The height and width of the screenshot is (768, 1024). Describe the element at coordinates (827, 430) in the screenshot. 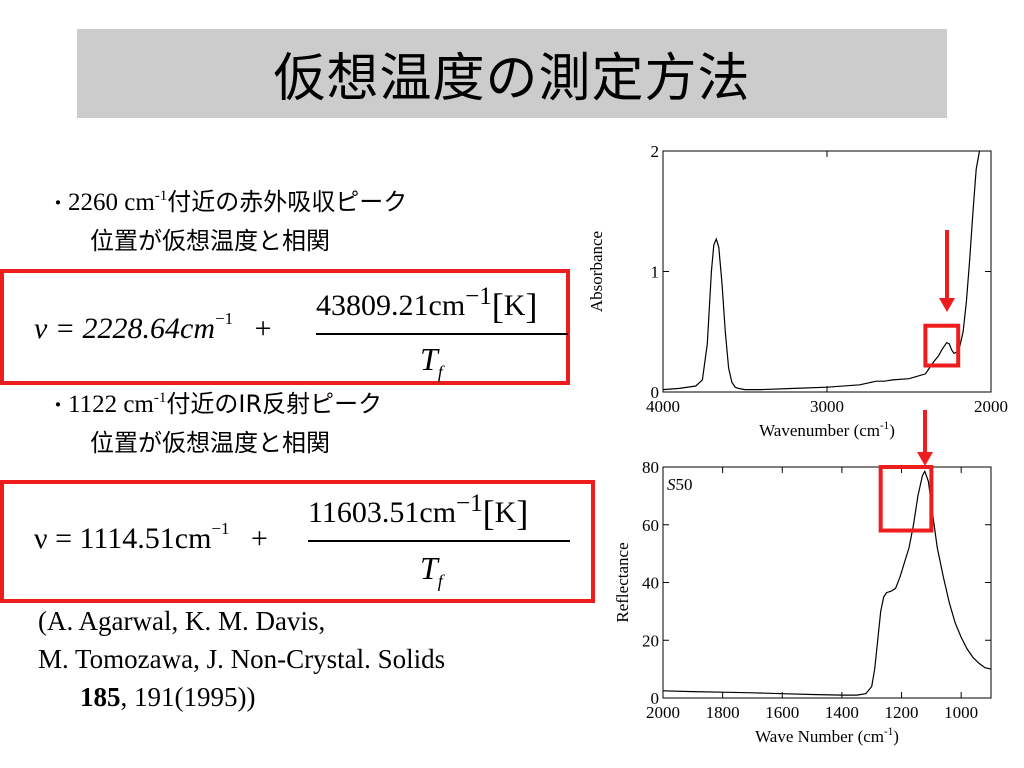

I see `chart1-x-axis-label: Wavenumber (cm-1)` at that location.